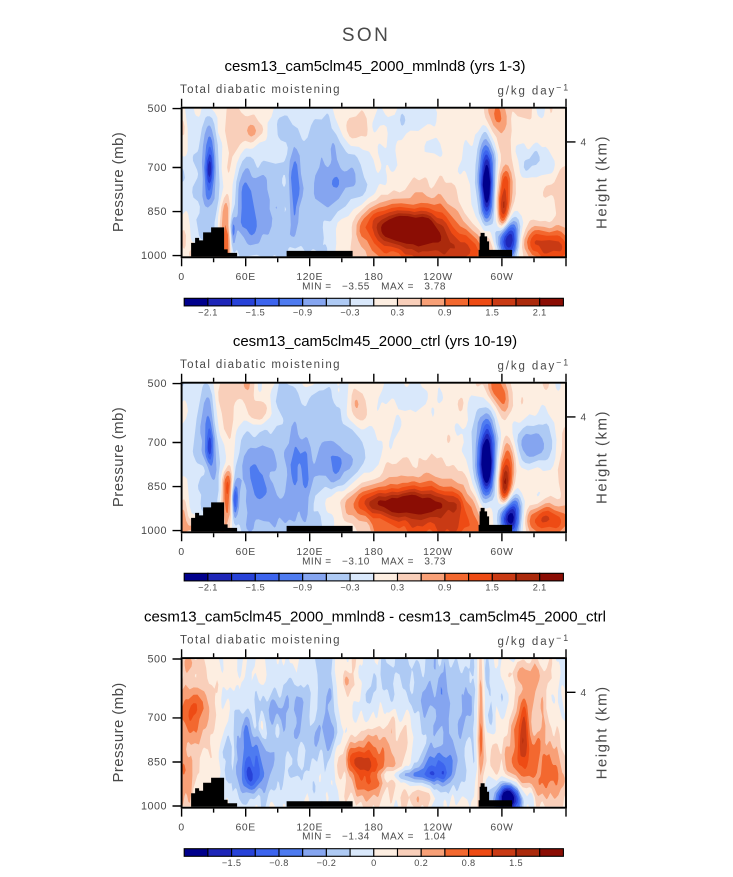 This screenshot has height=877, width=733. I want to click on svg-text:cesm13_cam5clm45_2000_ctrl (yr: cesm13_cam5clm45_2000_ctrl (yrs 10-19), so click(375, 341).